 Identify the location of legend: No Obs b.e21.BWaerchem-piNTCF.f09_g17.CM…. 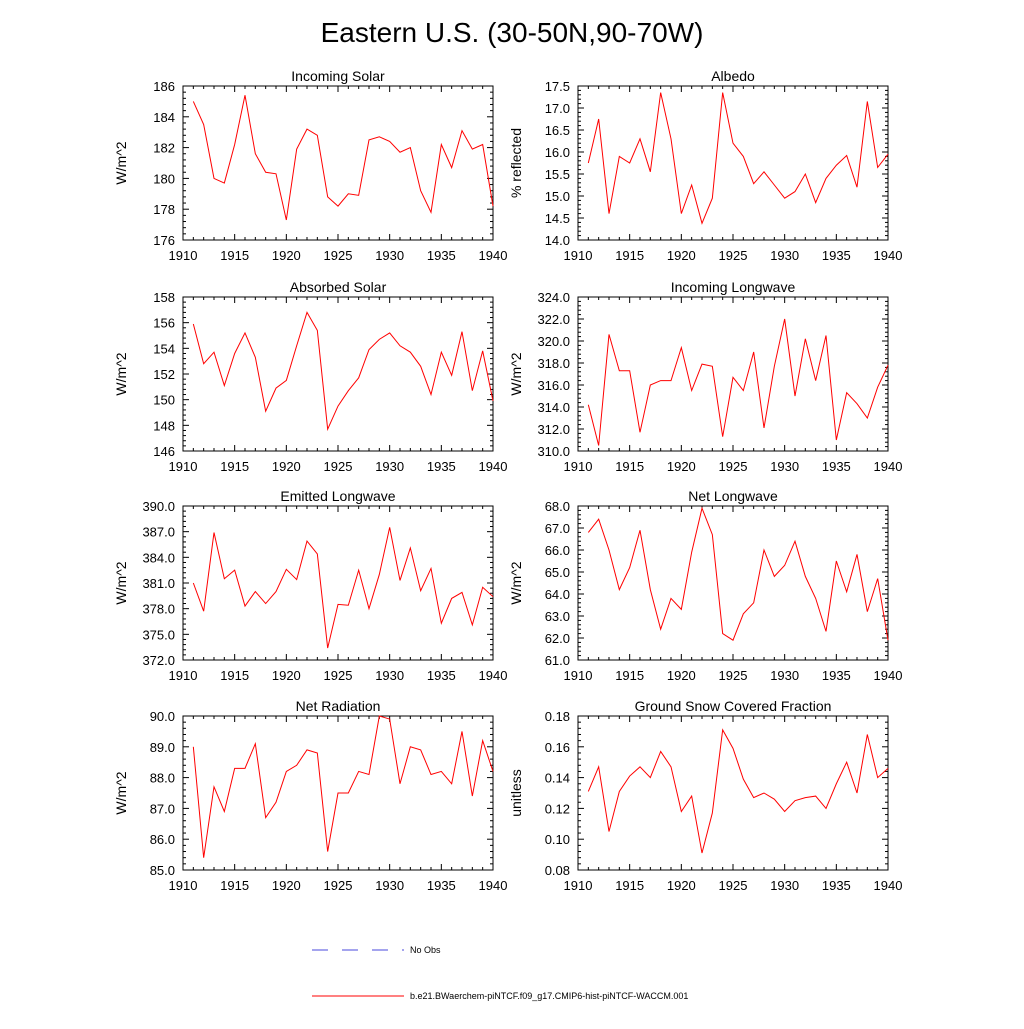
(500, 973).